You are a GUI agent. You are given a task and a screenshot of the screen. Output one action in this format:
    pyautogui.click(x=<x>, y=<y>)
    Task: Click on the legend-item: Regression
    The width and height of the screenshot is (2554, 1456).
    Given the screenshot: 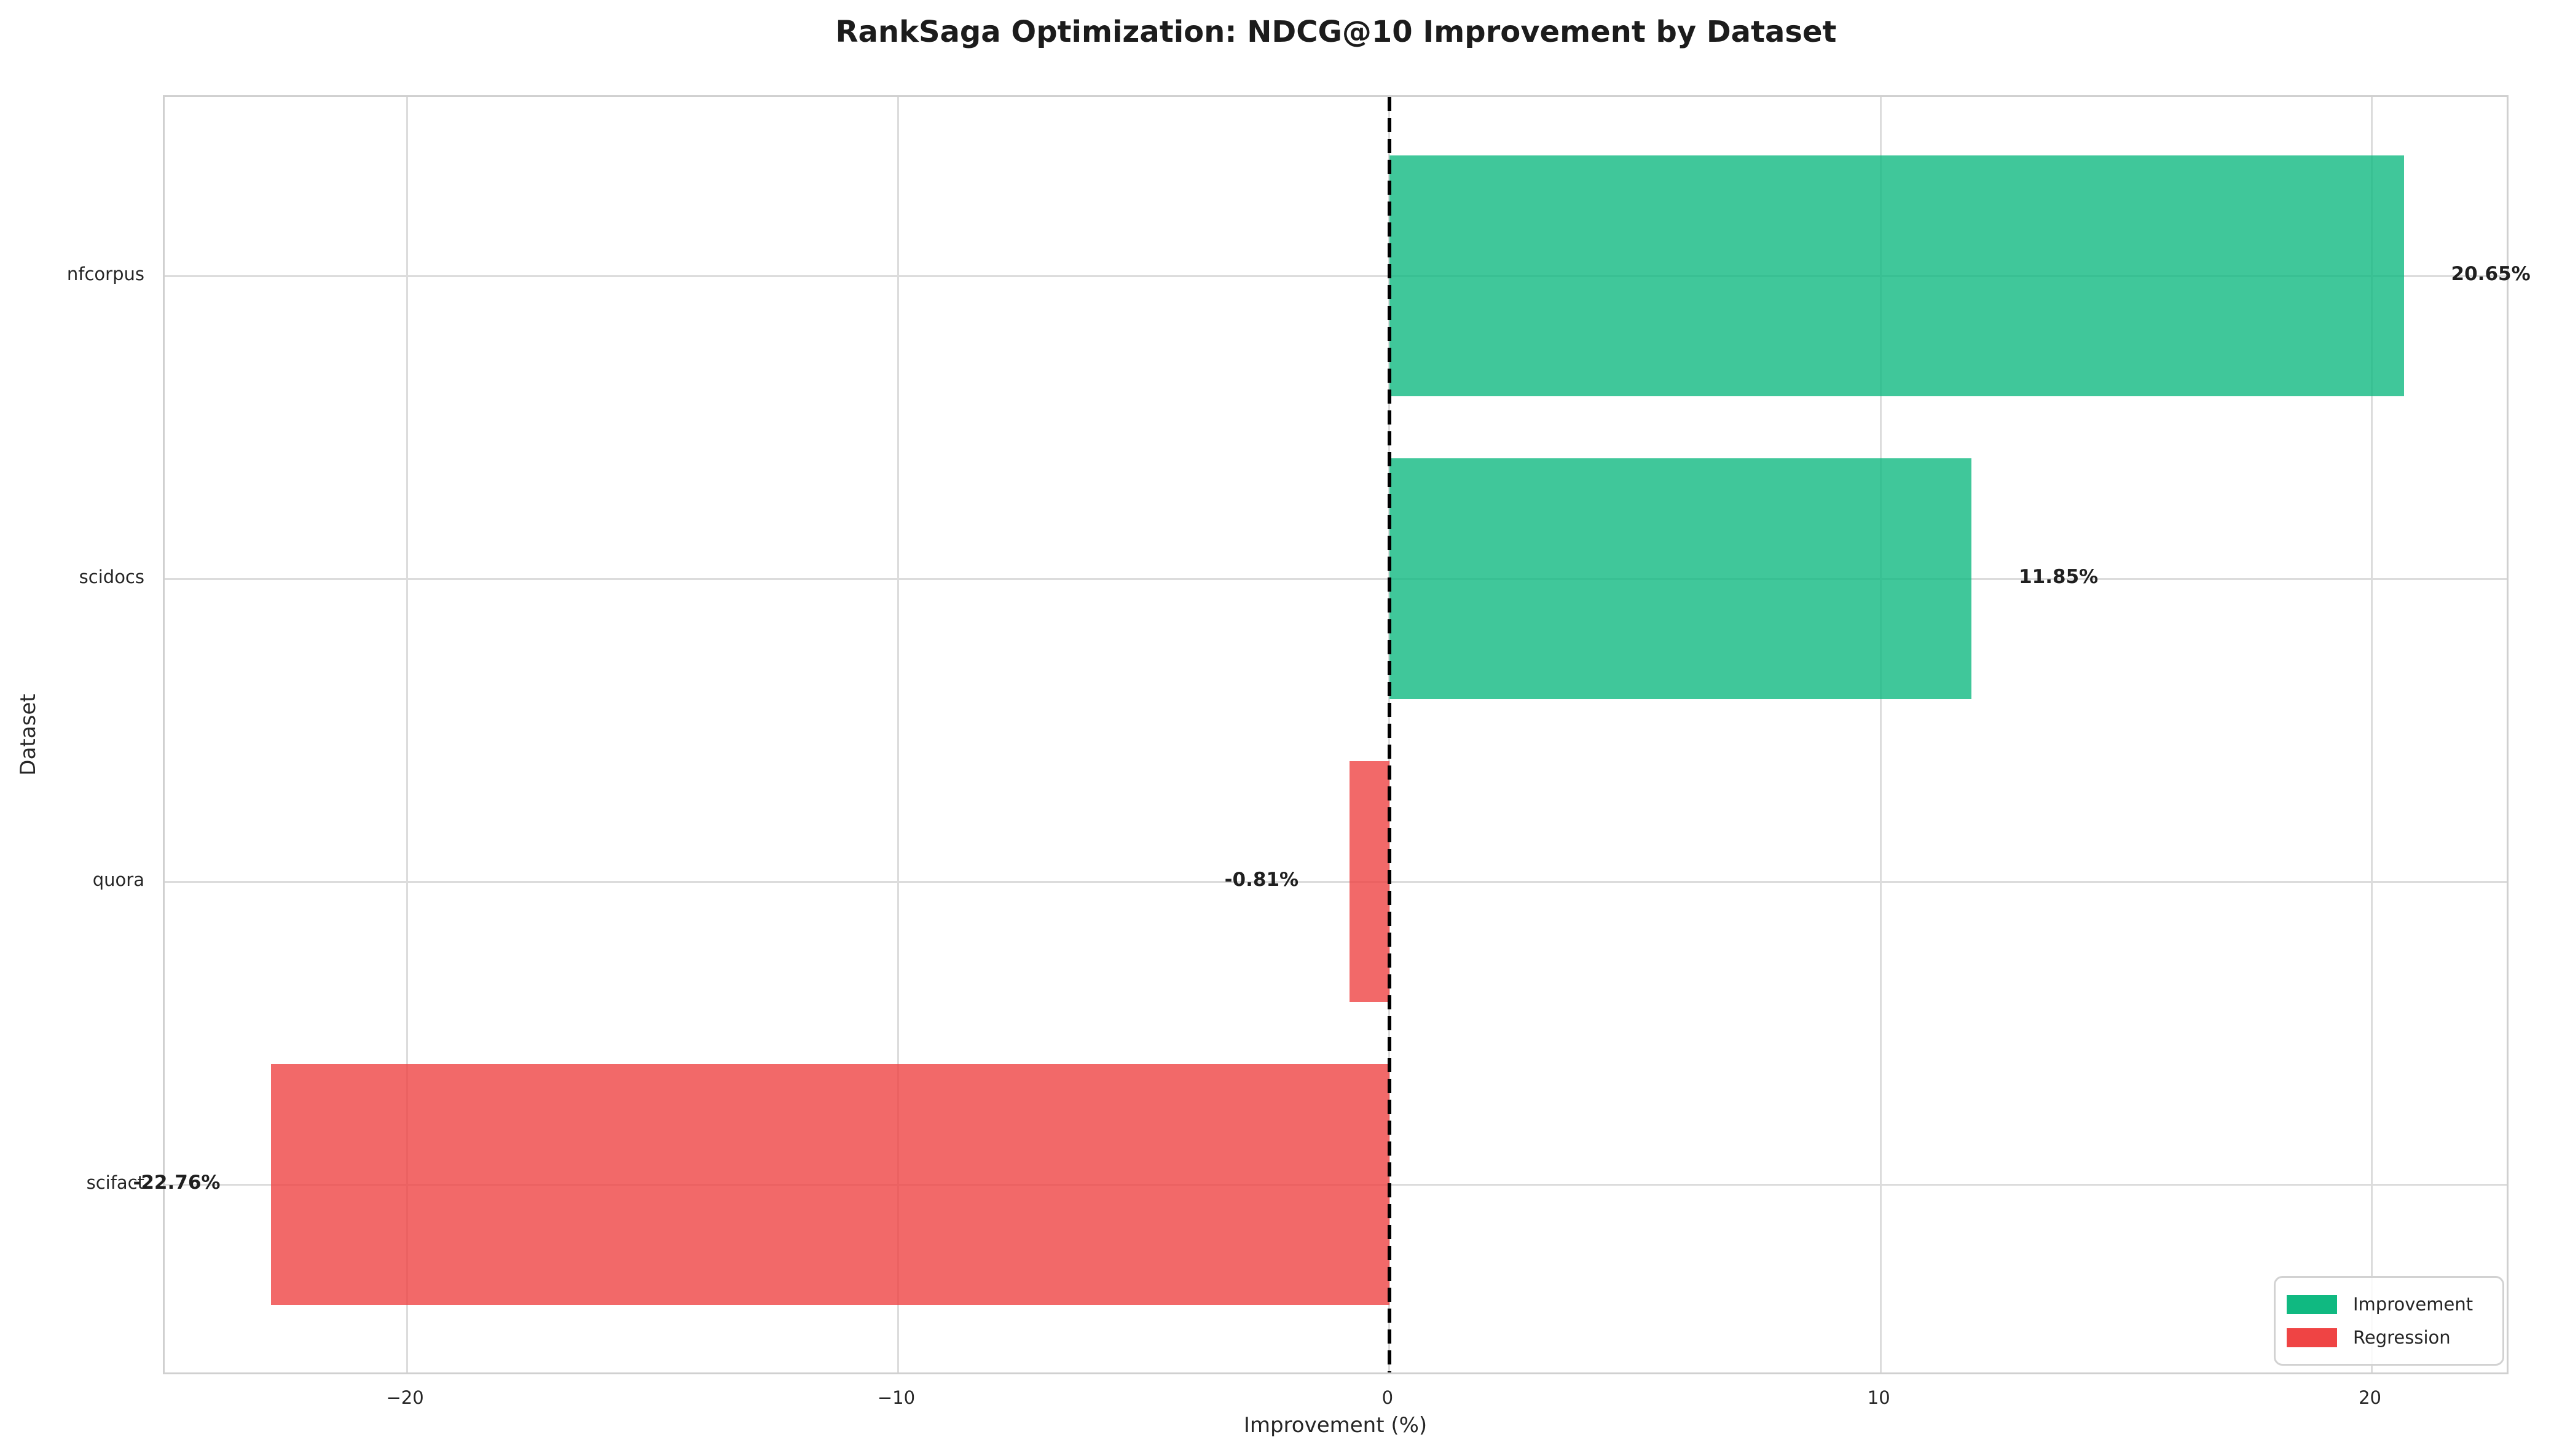 What is the action you would take?
    pyautogui.click(x=2389, y=1337)
    